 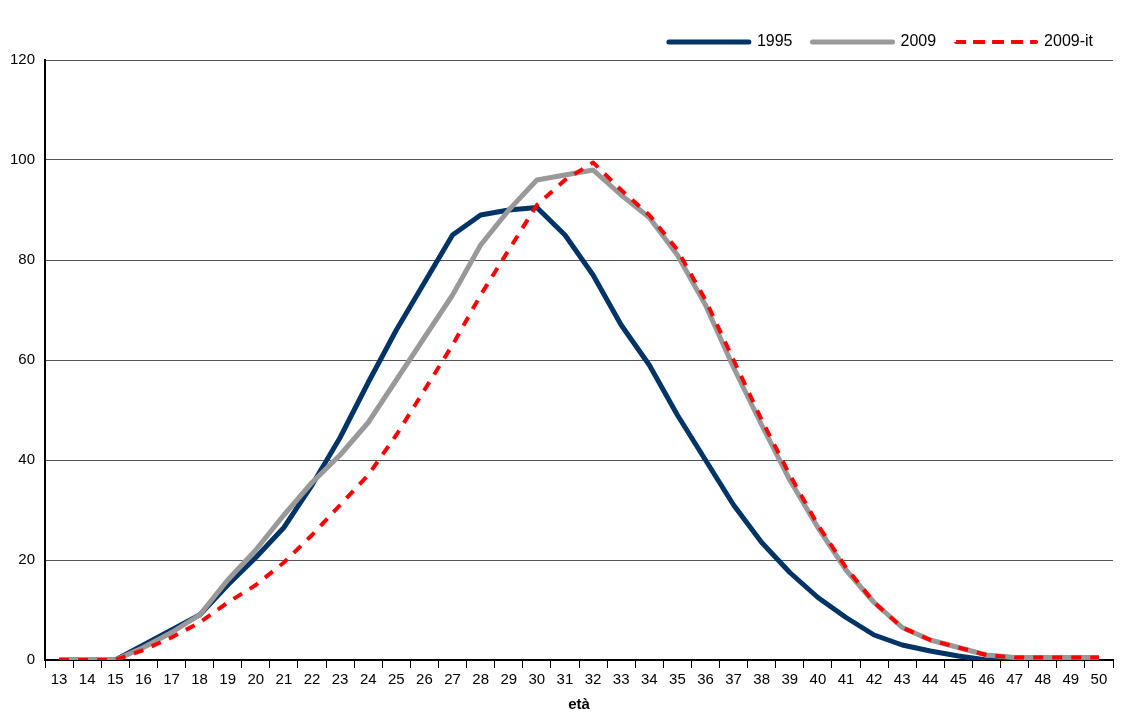 I want to click on x-tick-label: 14, so click(x=87, y=679).